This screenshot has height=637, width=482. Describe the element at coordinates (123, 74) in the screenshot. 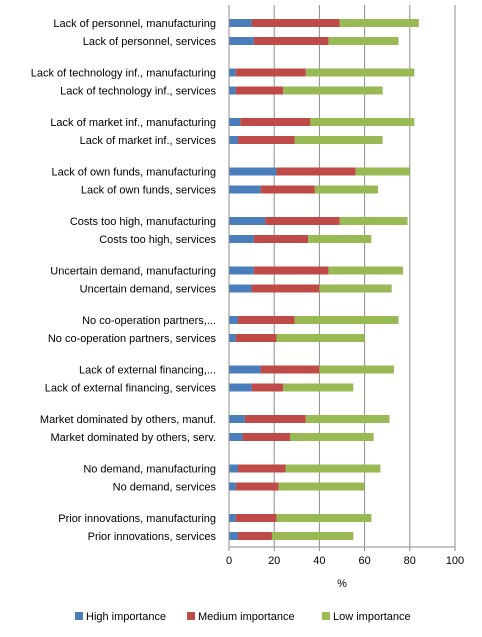

I see `category-label: Lack of technology inf., manufacturing` at that location.